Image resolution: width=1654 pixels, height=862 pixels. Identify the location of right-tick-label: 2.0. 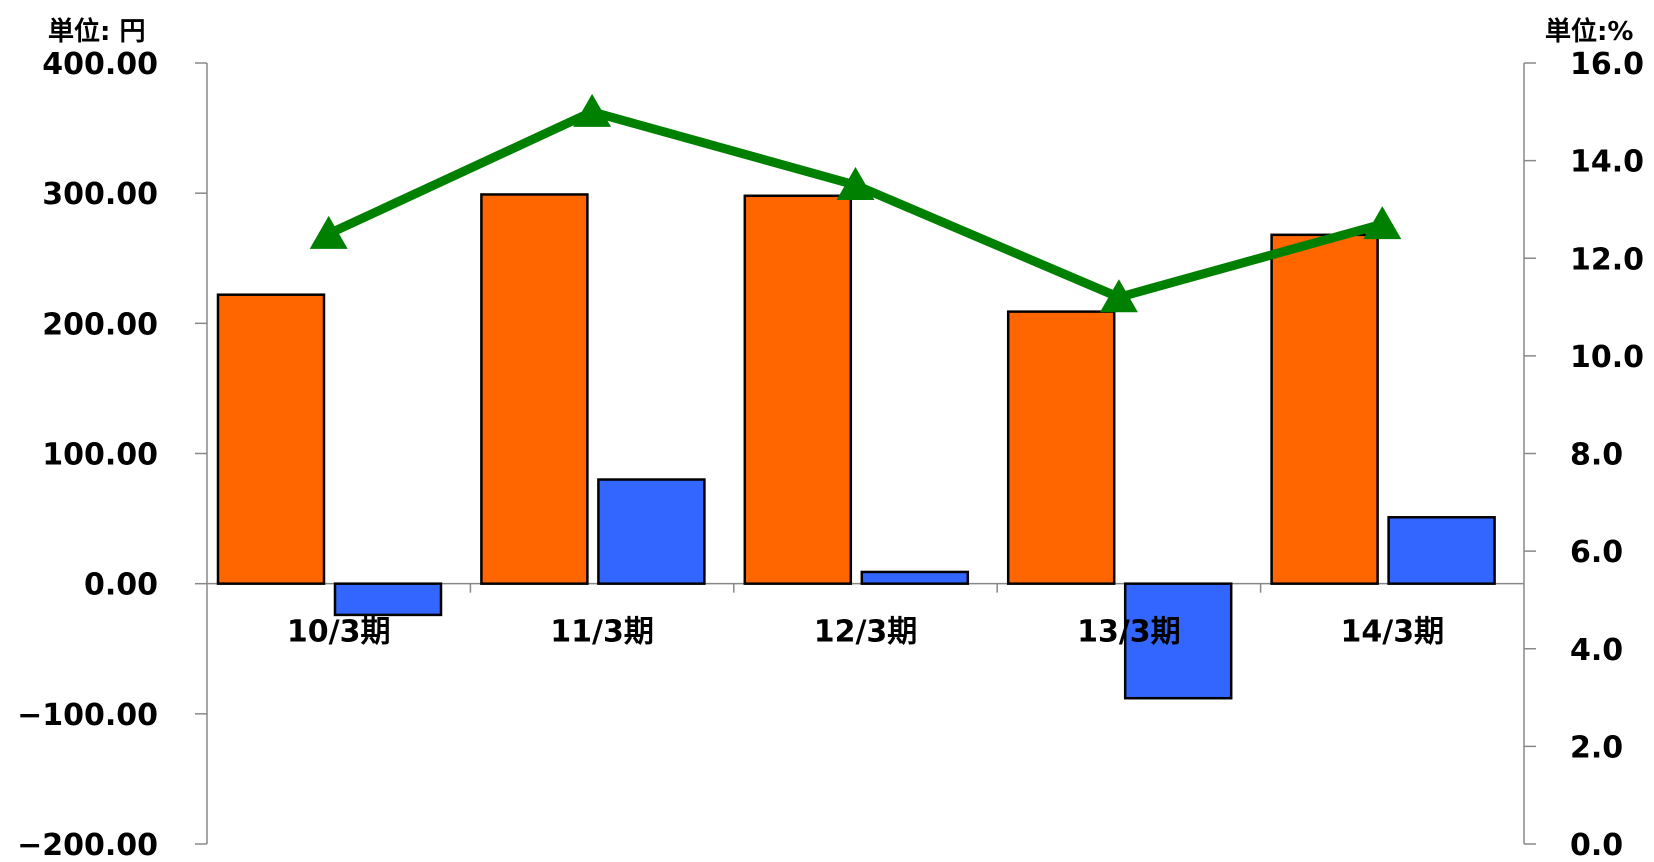
(1596, 747).